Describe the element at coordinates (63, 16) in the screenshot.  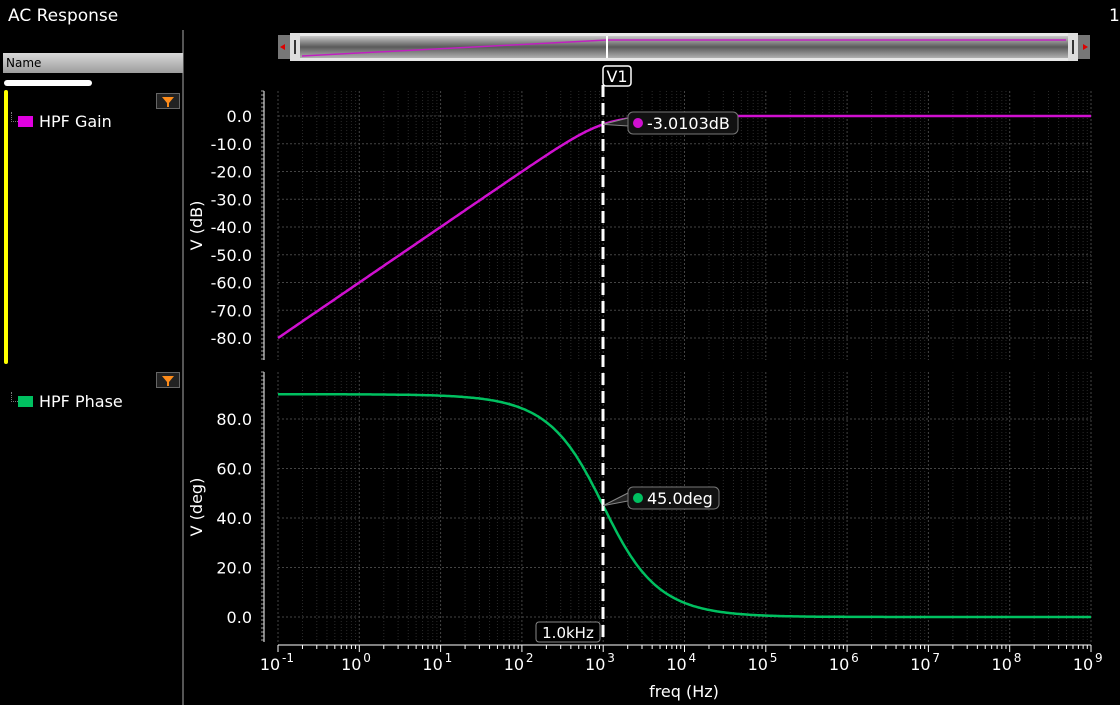
I see `window-title: AC Response` at that location.